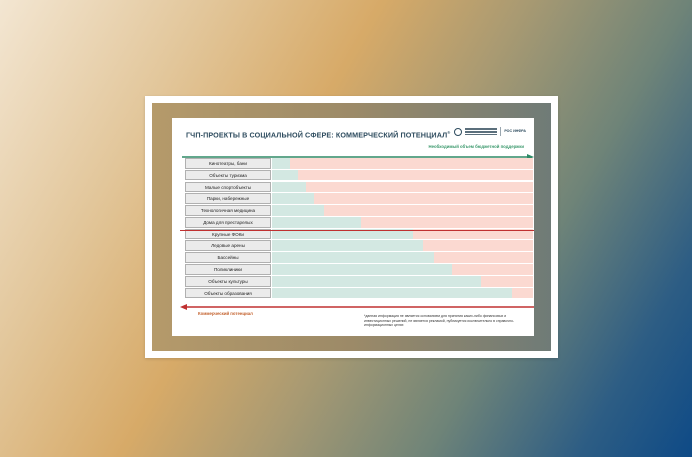 This screenshot has width=692, height=457. What do you see at coordinates (228, 293) in the screenshot?
I see `category-label: Объекты образования` at bounding box center [228, 293].